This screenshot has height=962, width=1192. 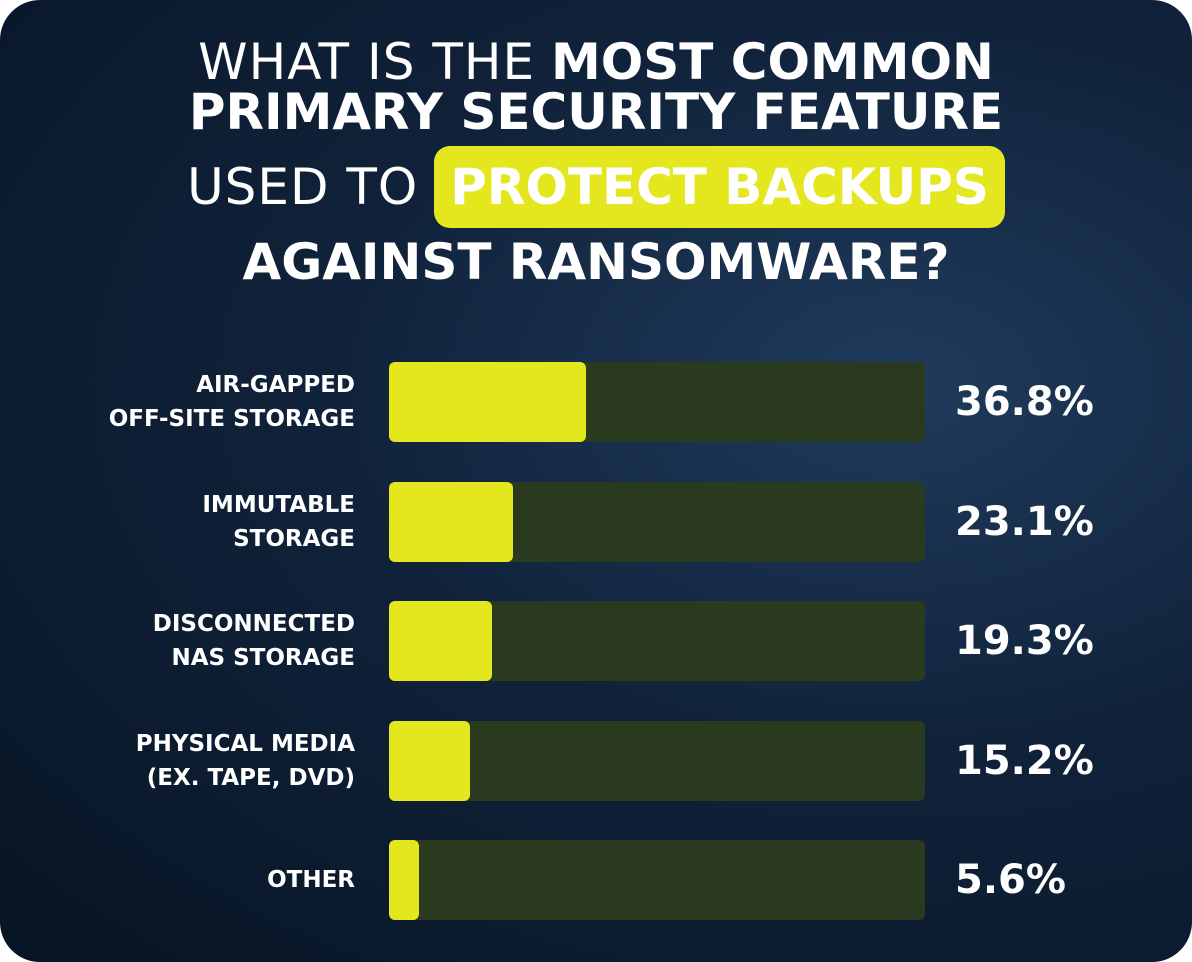 What do you see at coordinates (311, 880) in the screenshot?
I see `category-label: OTHER` at bounding box center [311, 880].